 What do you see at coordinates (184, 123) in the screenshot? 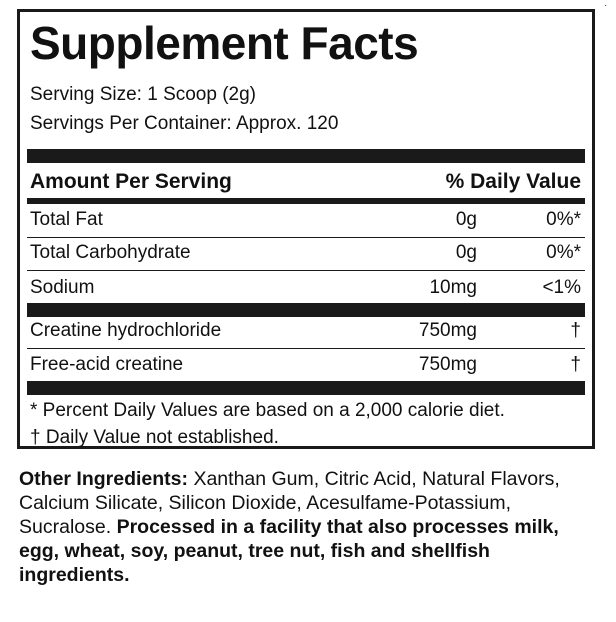
I see `servings-per-container: Servings Per Container: Approx. 120` at bounding box center [184, 123].